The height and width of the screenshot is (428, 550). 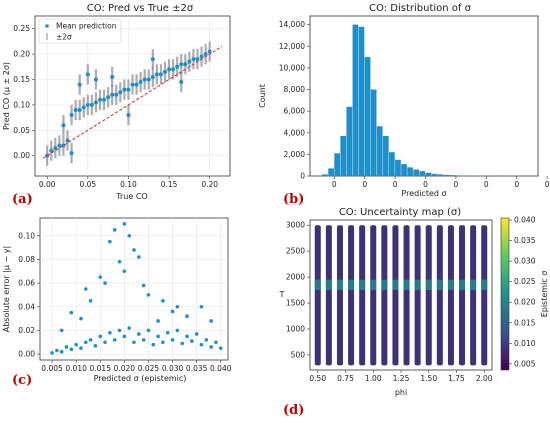 What do you see at coordinates (26, 330) in the screenshot?
I see `panel-c-ytick-label: 0.02` at bounding box center [26, 330].